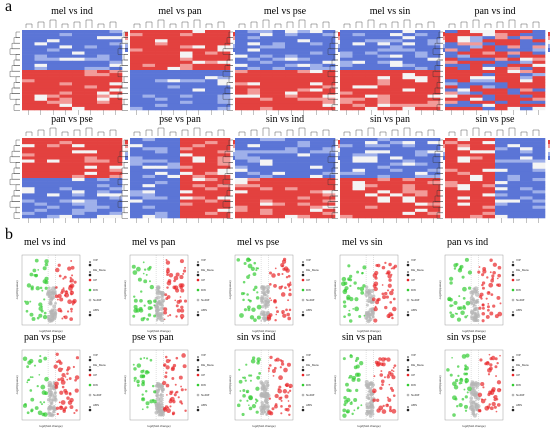 The height and width of the screenshot is (446, 550). What do you see at coordinates (491, 60) in the screenshot?
I see `heatmap-panel: pan vs ind` at bounding box center [491, 60].